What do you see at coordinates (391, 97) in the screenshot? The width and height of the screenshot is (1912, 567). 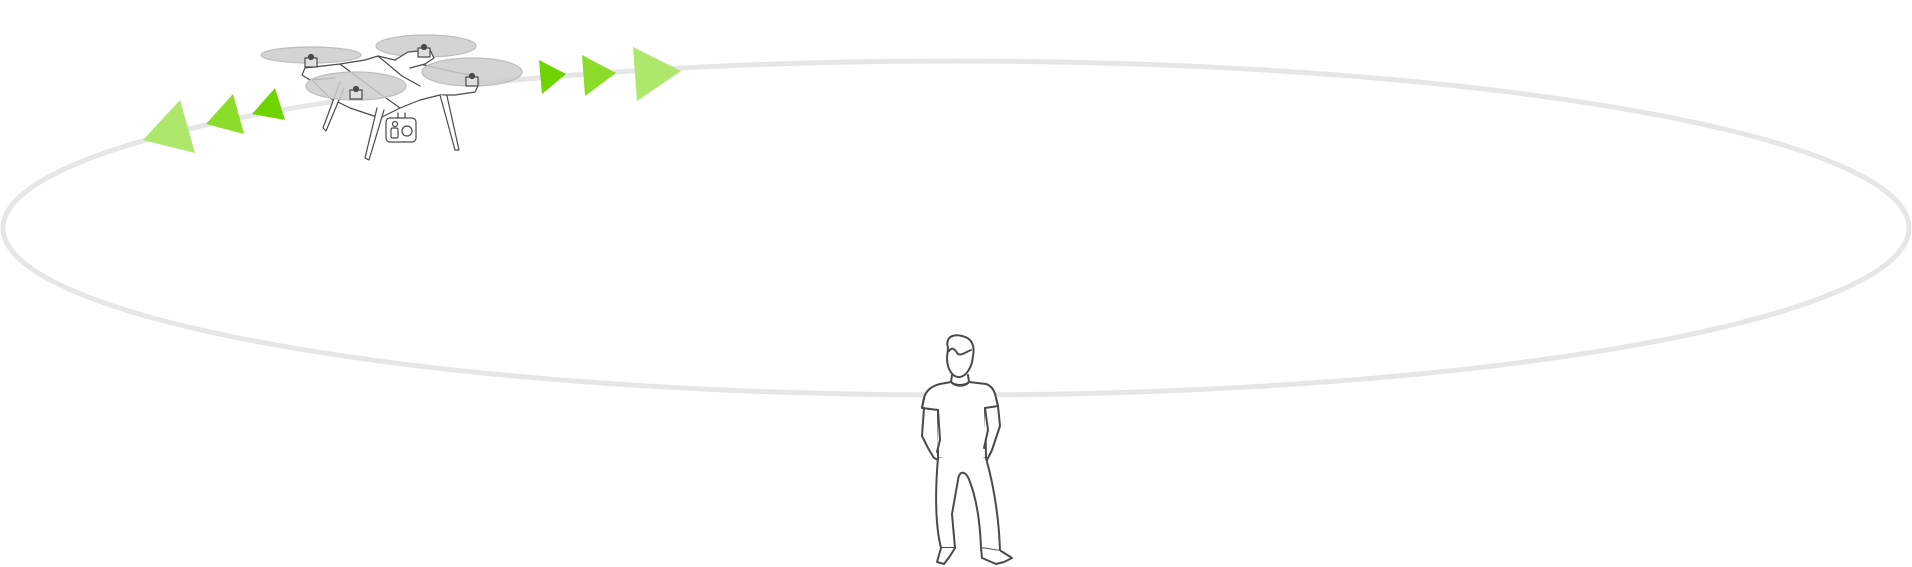 I see `quadcopter-drone-icon` at bounding box center [391, 97].